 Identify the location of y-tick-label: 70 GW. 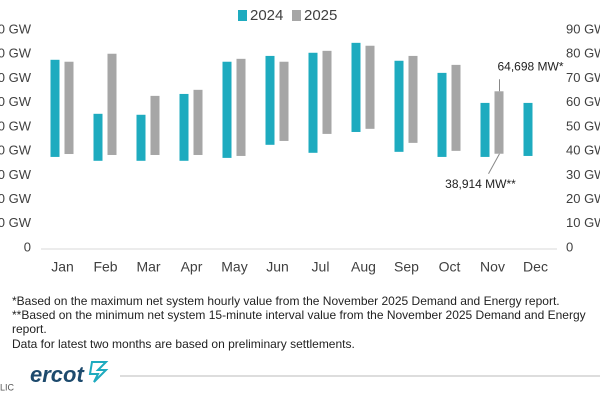
(16, 77).